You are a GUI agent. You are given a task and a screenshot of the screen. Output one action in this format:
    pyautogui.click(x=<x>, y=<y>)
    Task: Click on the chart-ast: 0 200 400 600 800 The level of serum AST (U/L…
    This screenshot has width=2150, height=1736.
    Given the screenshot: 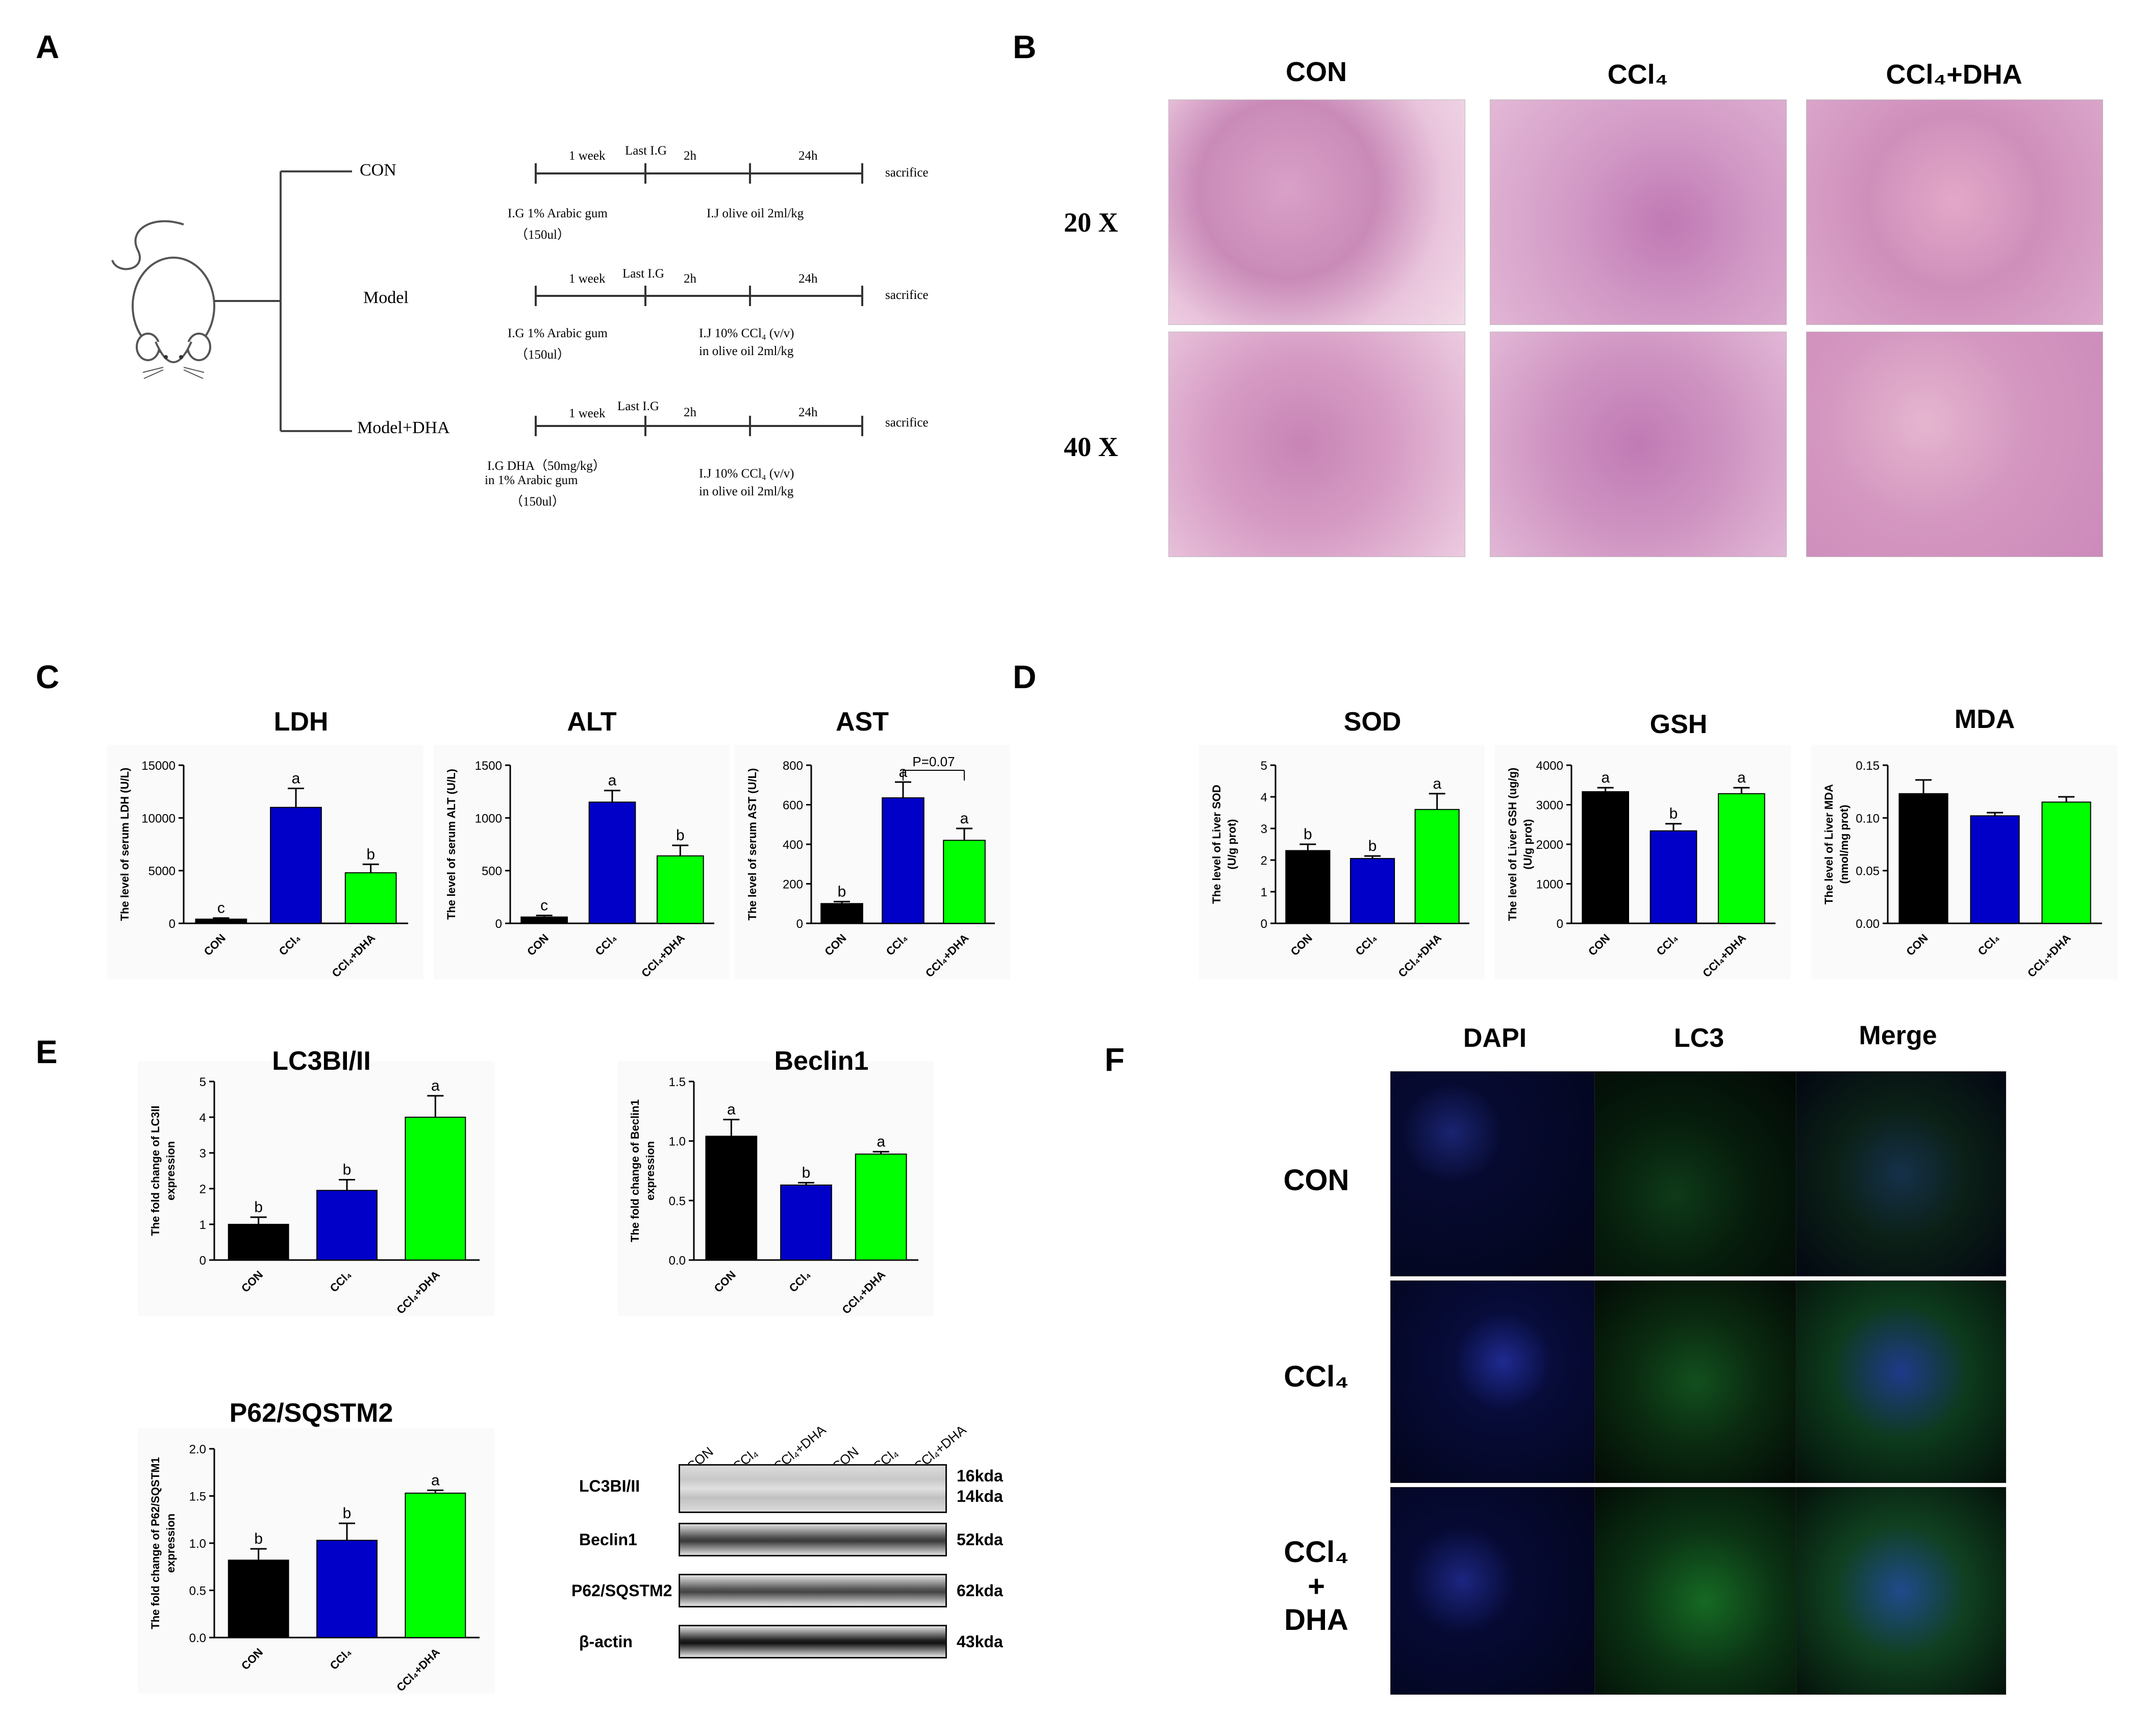 What is the action you would take?
    pyautogui.click(x=870, y=866)
    